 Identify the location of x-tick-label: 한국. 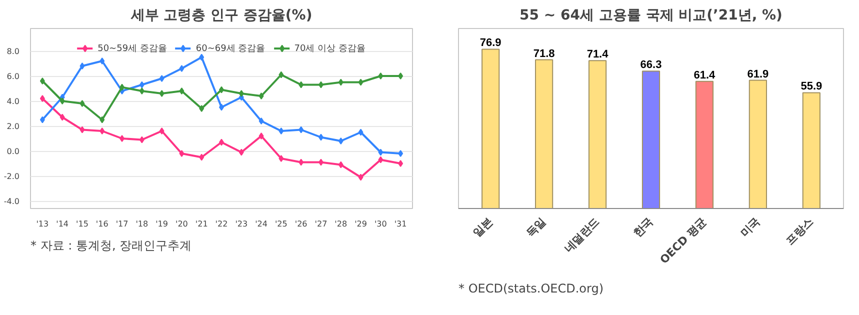
(643, 227).